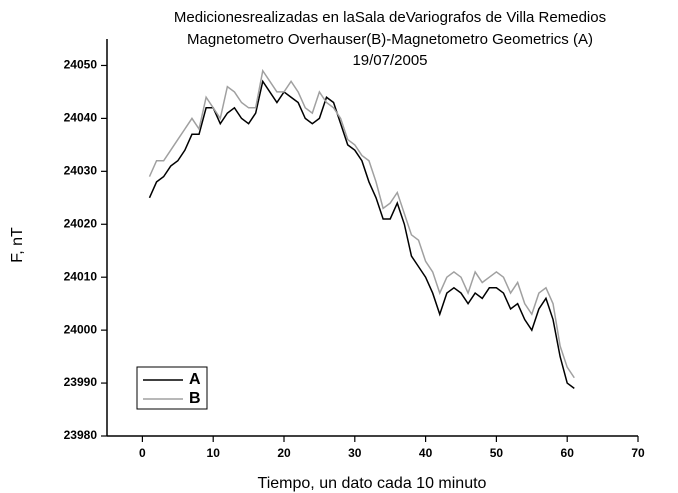  Describe the element at coordinates (214, 453) in the screenshot. I see `x-tick-label: 10` at that location.